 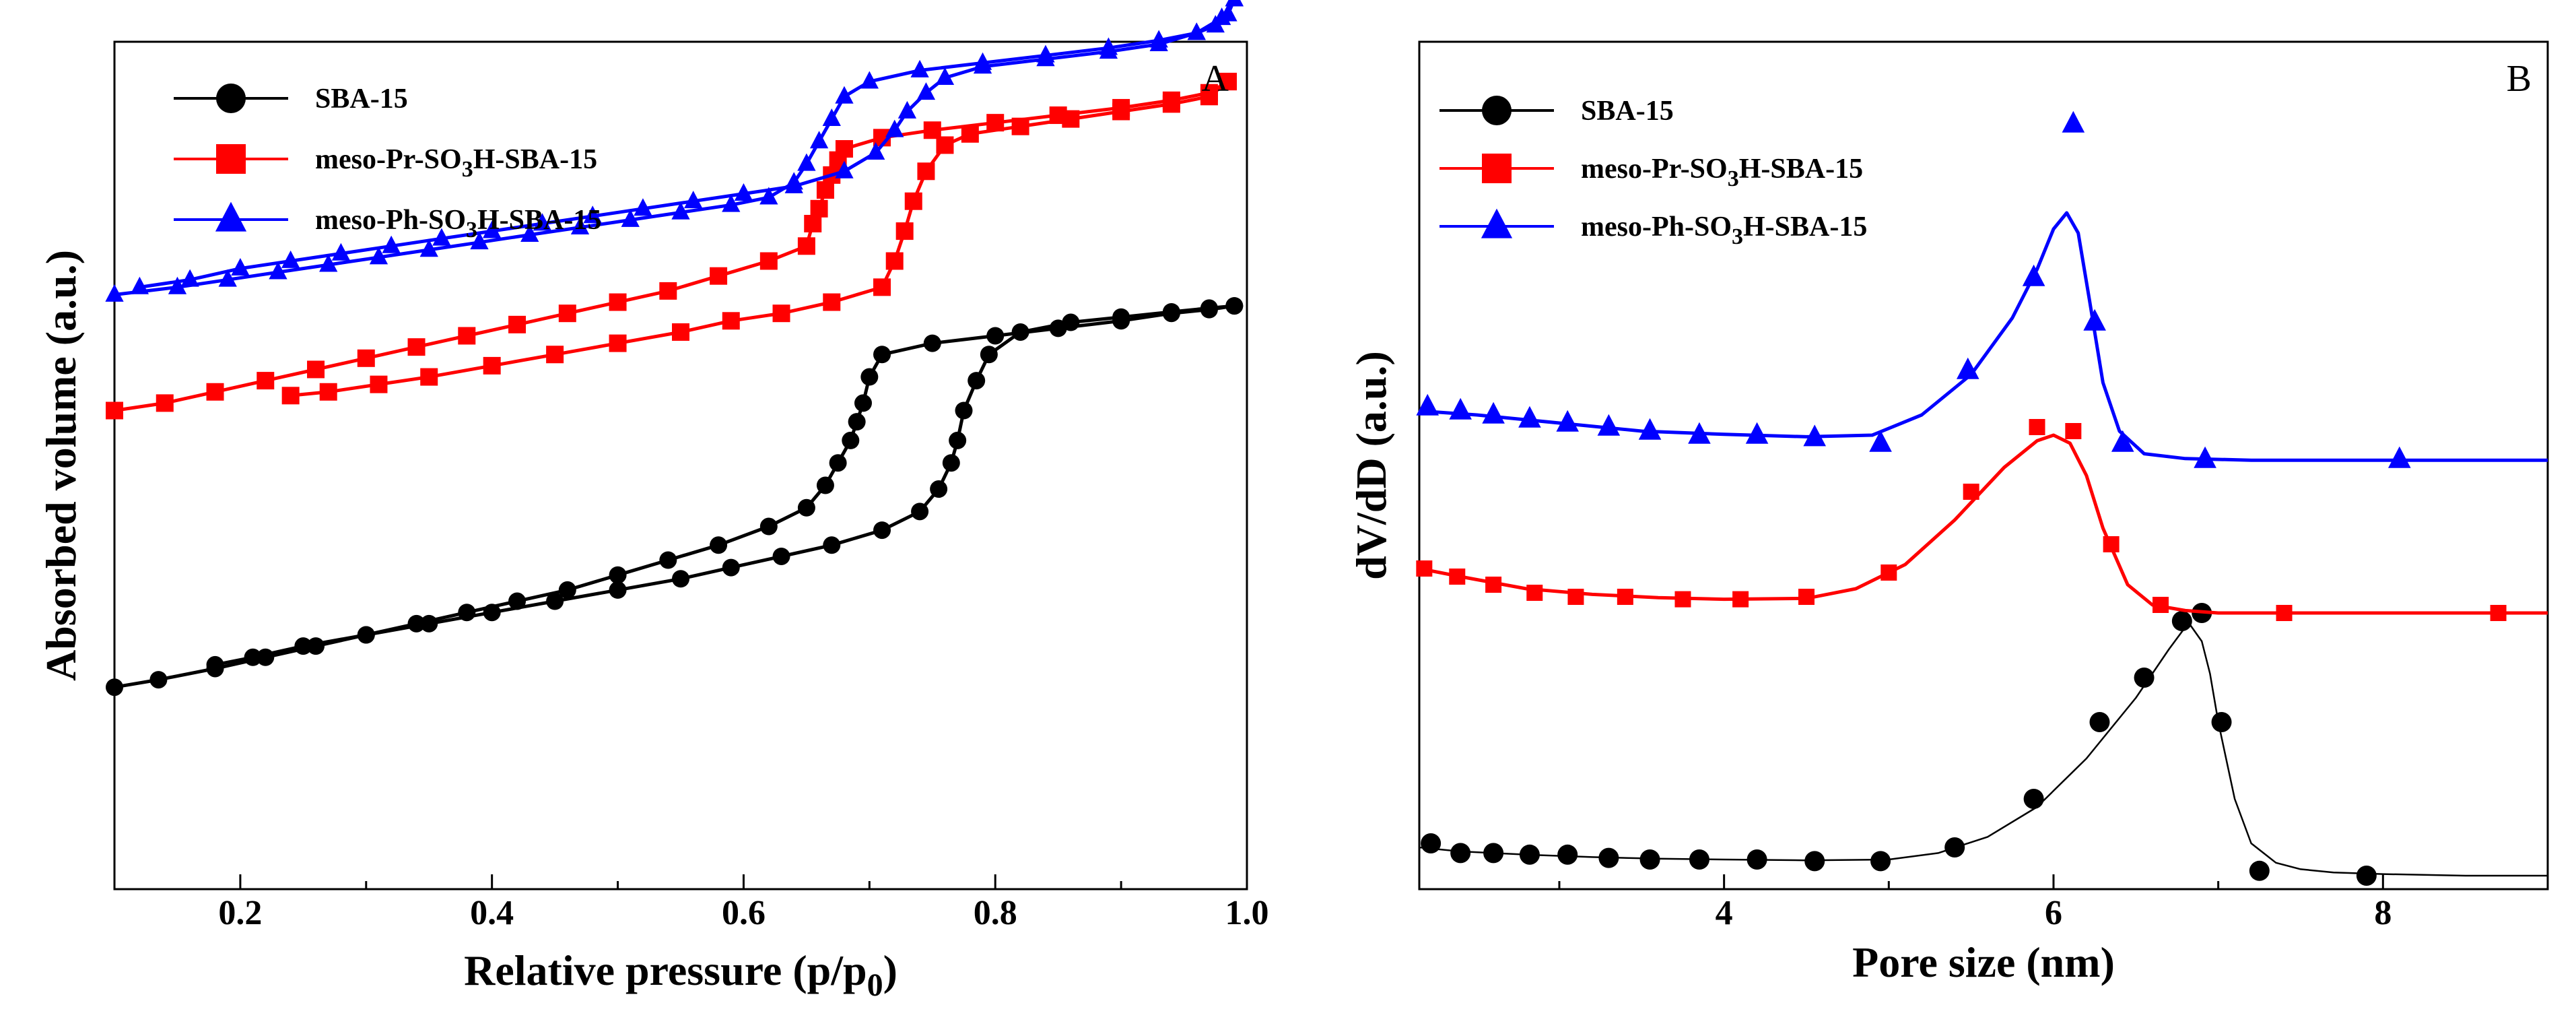 I want to click on panel-a-y-axis-title: Absorbed volume (a.u.), so click(x=61, y=465).